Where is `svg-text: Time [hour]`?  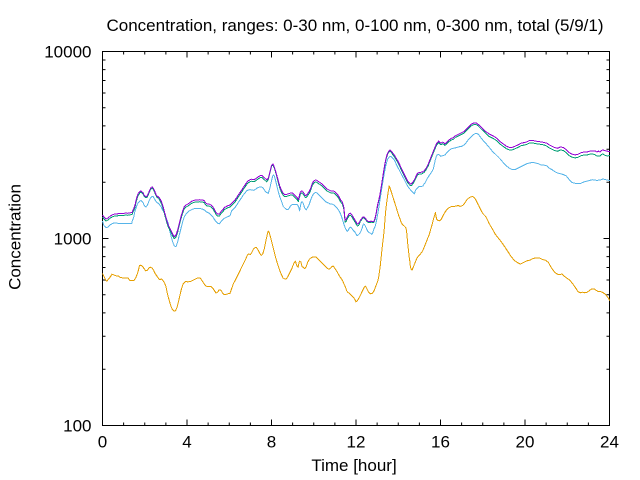
svg-text: Time [hour] is located at coordinates (353, 465).